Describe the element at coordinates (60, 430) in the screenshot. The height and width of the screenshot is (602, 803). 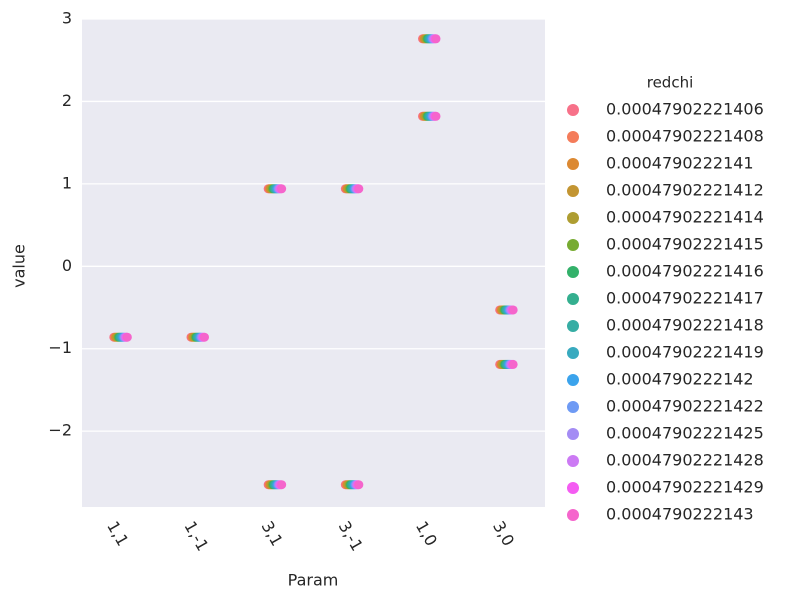
I see `y-tick-label: −2` at that location.